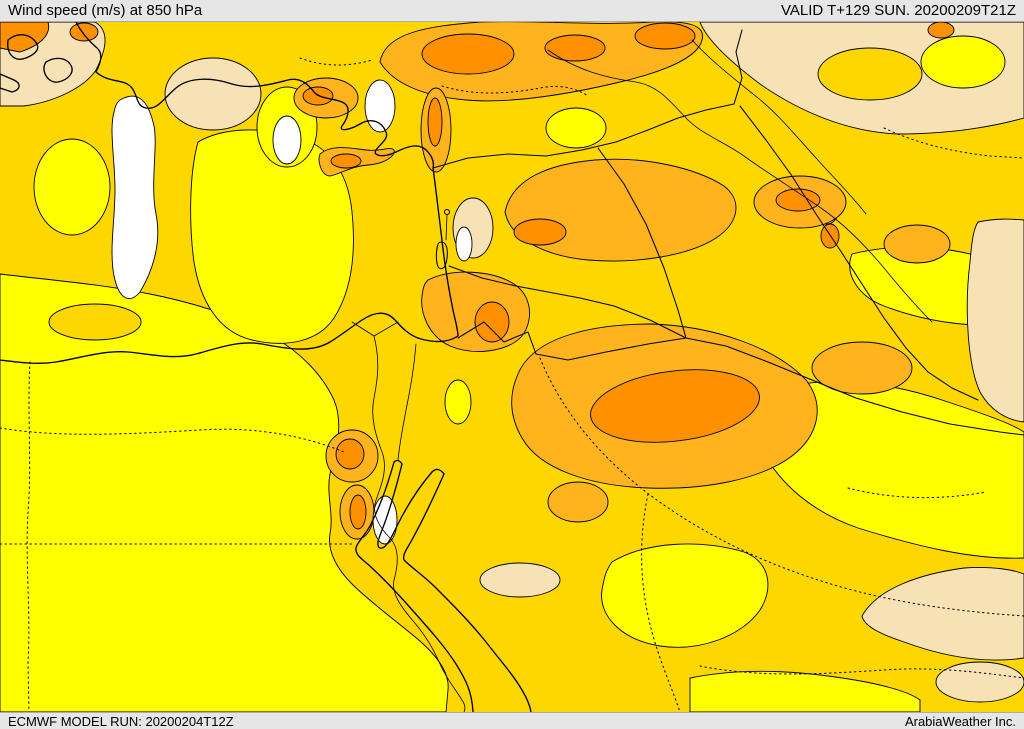 The height and width of the screenshot is (729, 1024). Describe the element at coordinates (995, 320) in the screenshot. I see `contour-fill-right-edge` at that location.